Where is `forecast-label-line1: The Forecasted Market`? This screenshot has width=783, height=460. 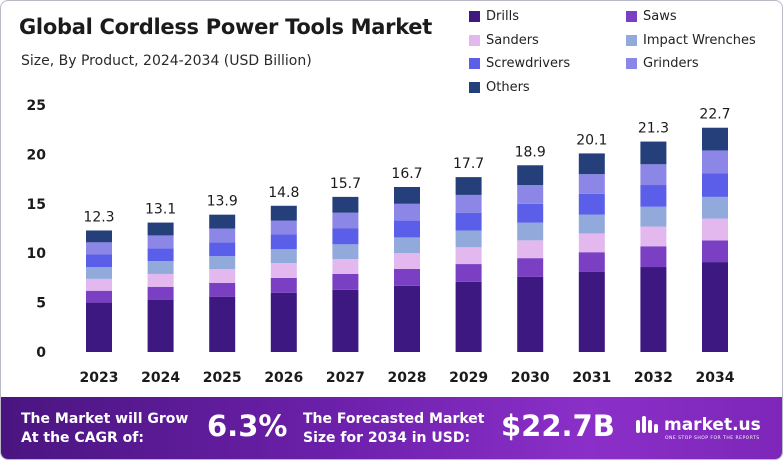 forecast-label-line1: The Forecasted Market is located at coordinates (394, 419).